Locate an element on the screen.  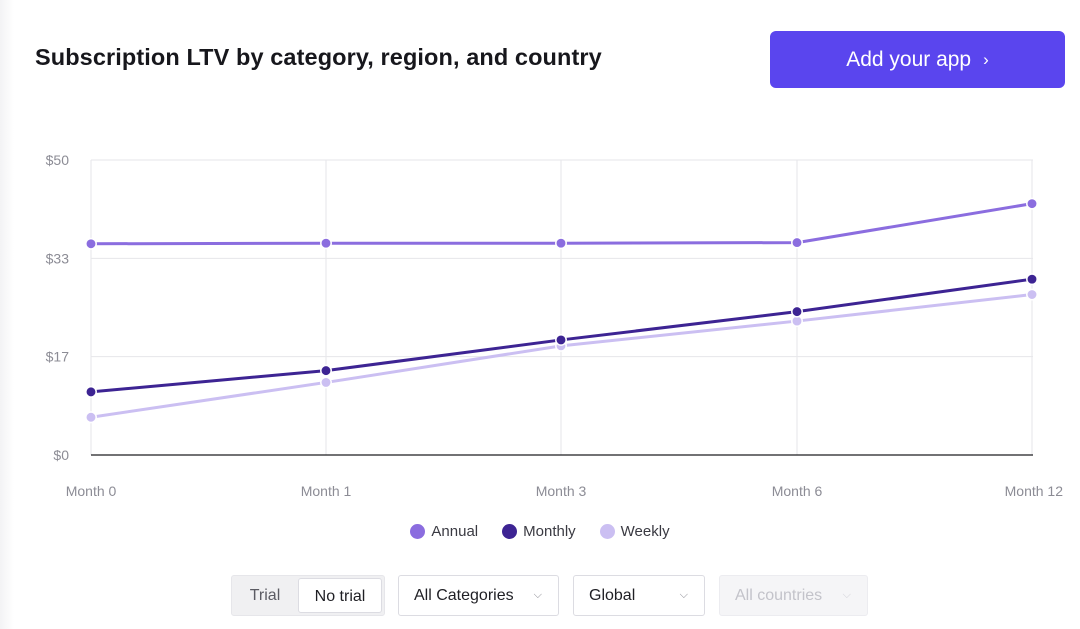
no-trial-option: No trial is located at coordinates (340, 595).